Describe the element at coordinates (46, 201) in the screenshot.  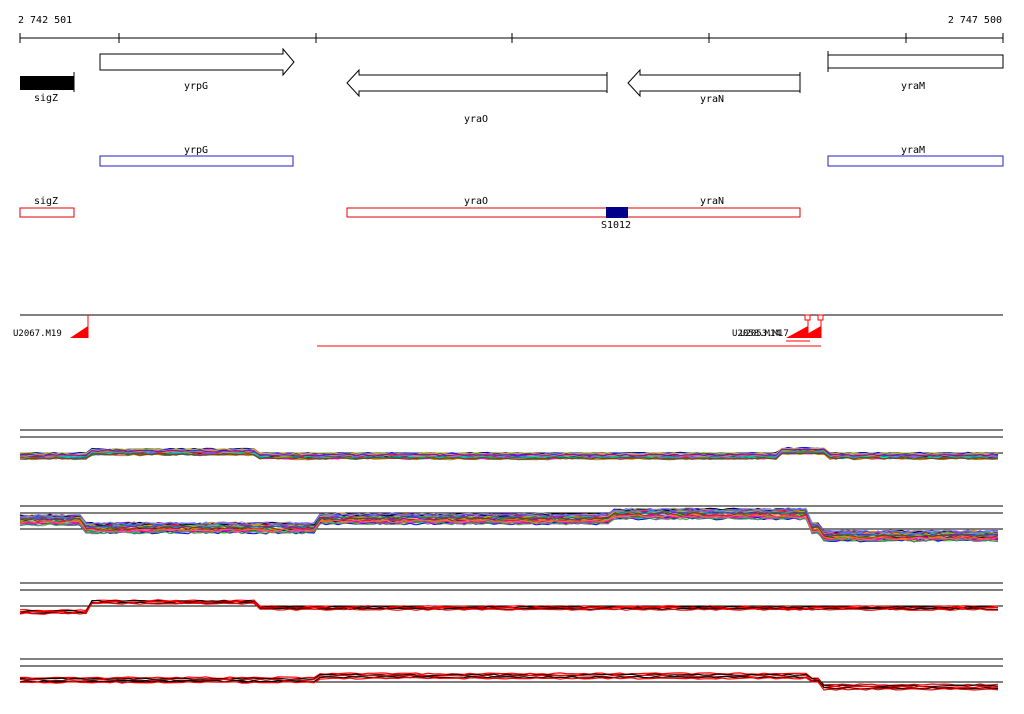
I see `red-sigZ-label: sigZ` at that location.